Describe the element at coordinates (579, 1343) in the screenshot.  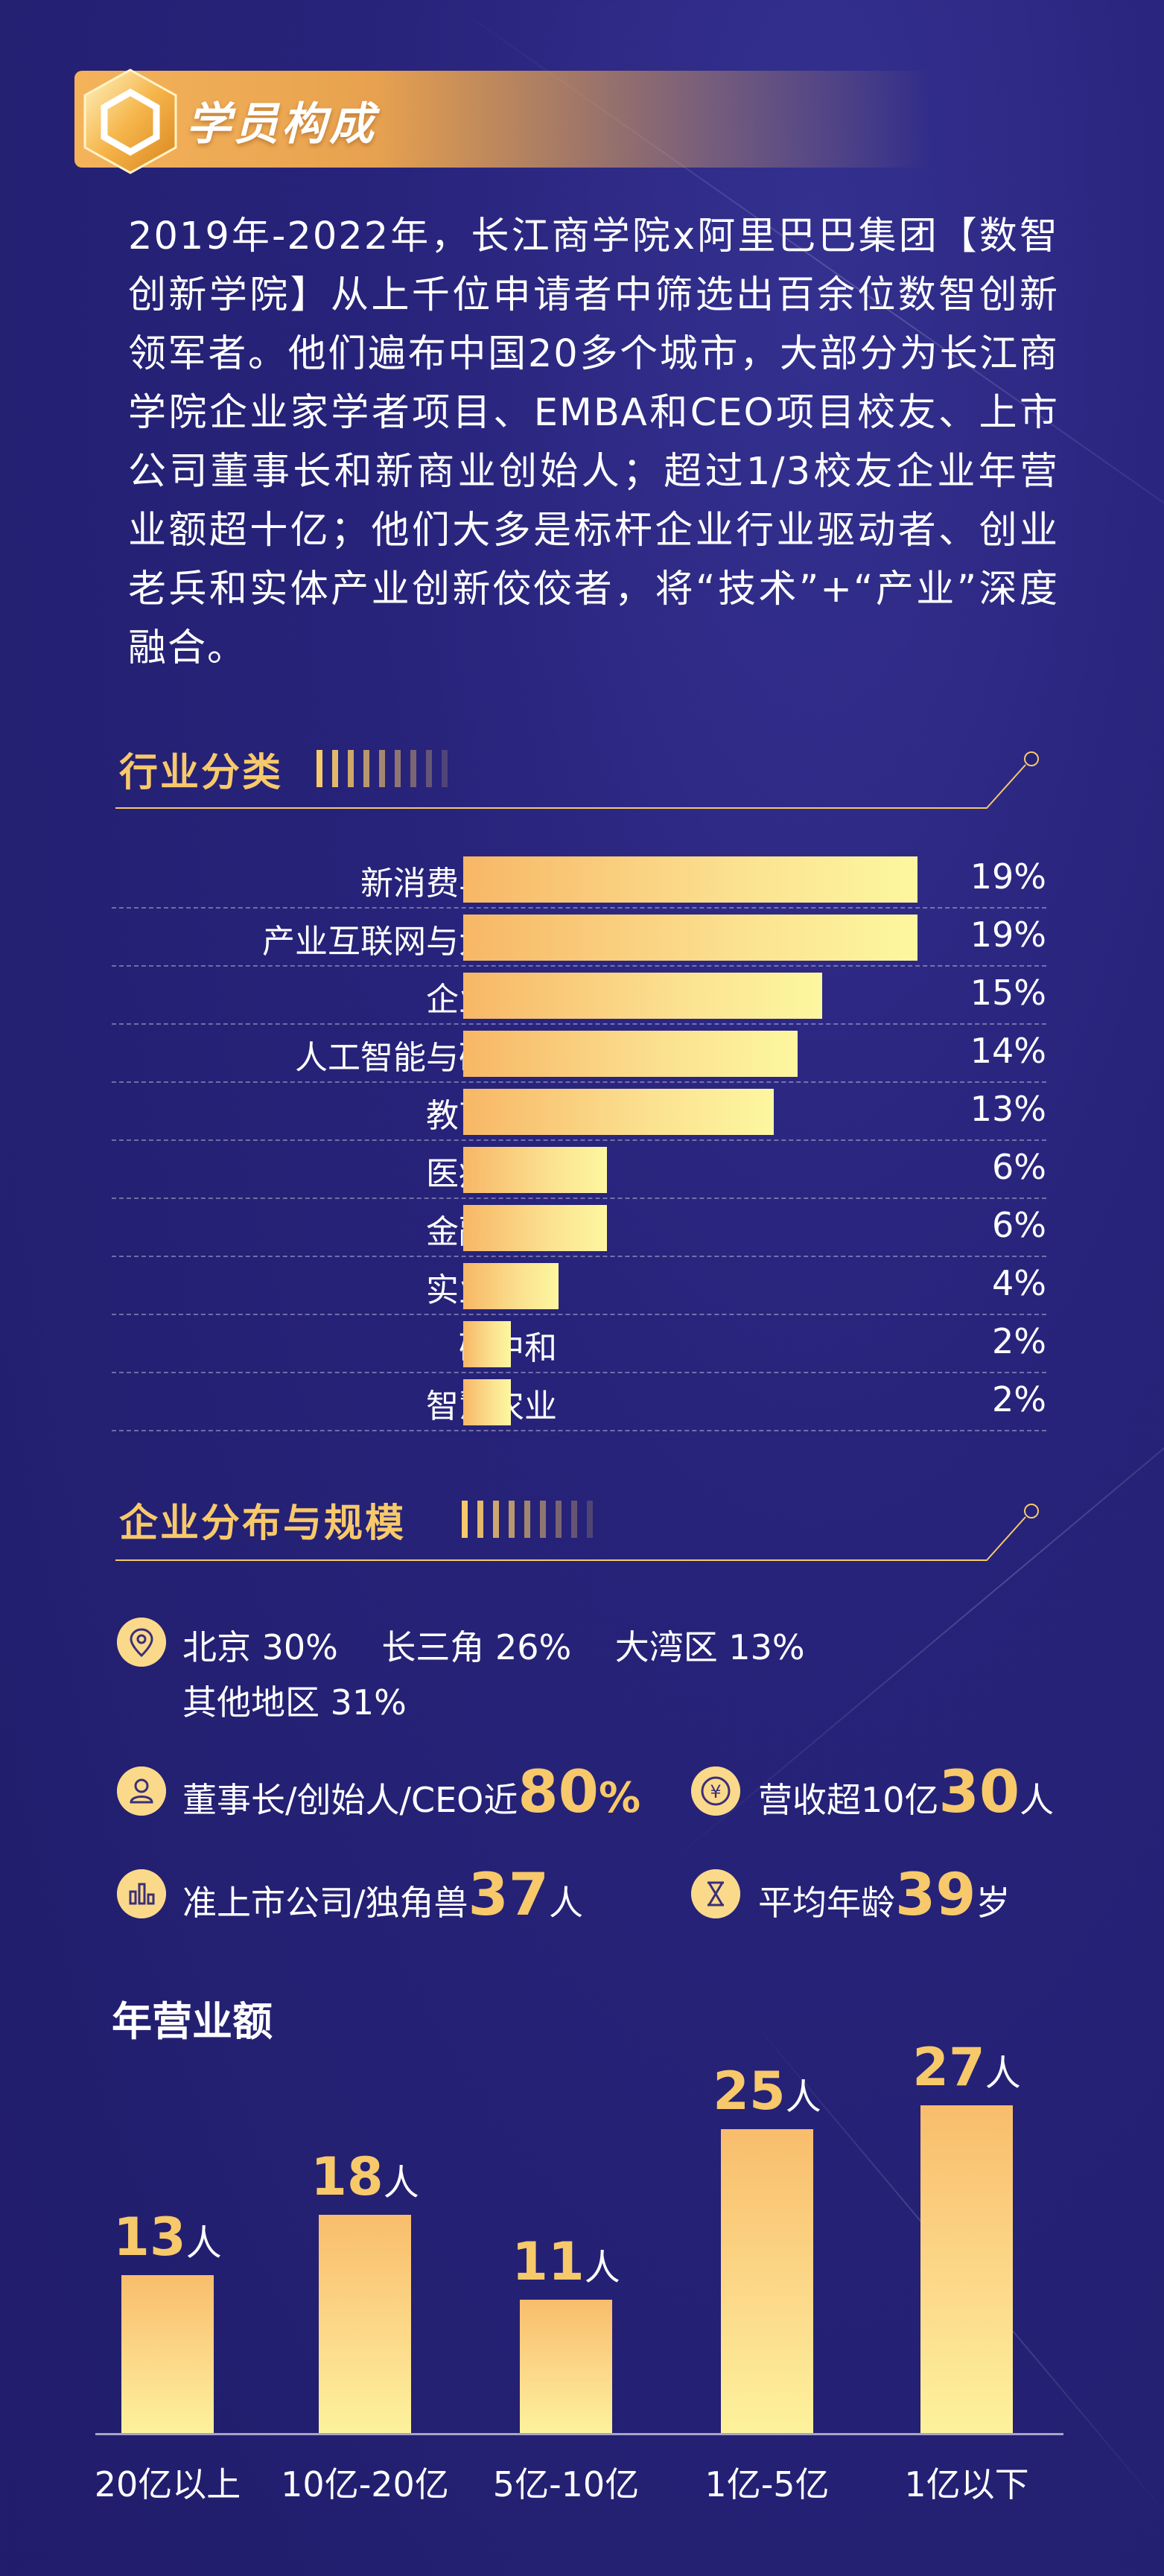
I see `industry-row: 碳中和2%` at that location.